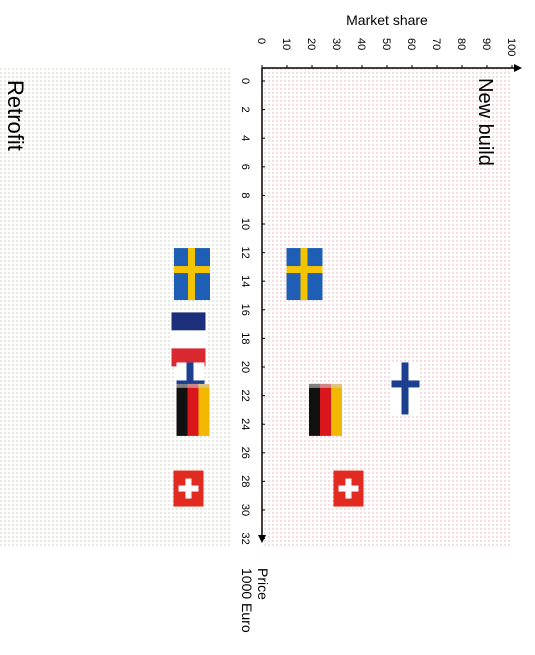  What do you see at coordinates (387, 20) in the screenshot?
I see `y-axis-label: Market share` at bounding box center [387, 20].